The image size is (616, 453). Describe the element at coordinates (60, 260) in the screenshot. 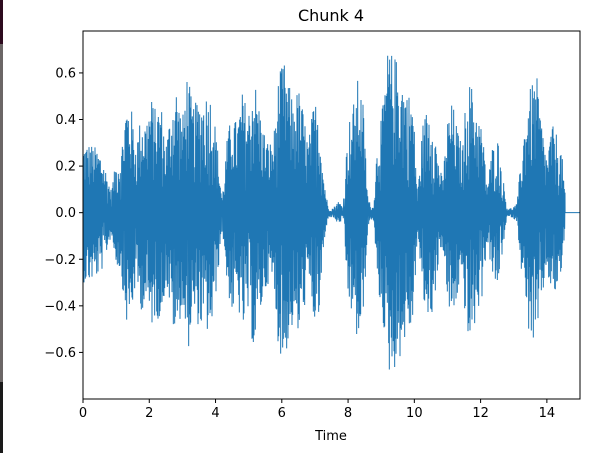

I see `y-tick-label: −0.2` at that location.